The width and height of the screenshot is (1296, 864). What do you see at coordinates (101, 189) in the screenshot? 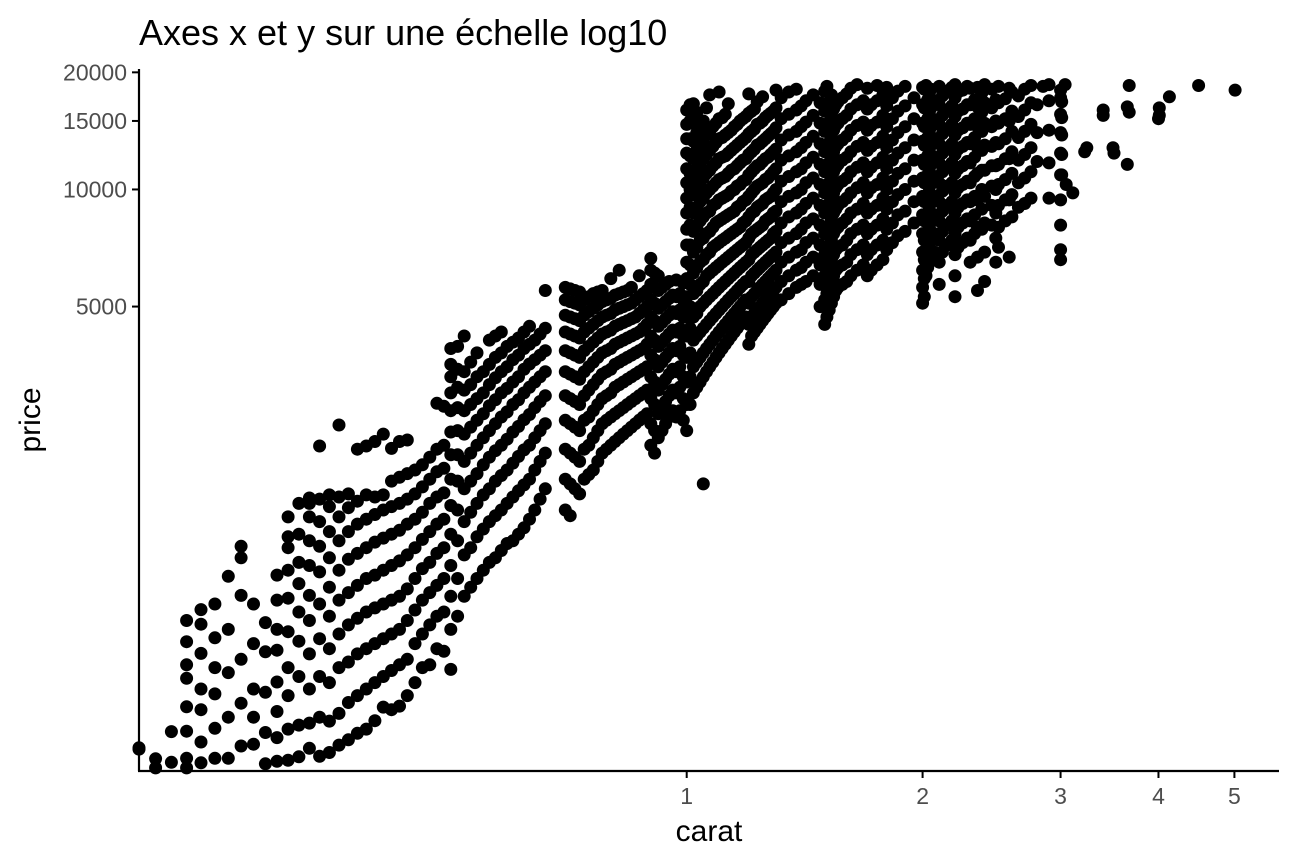
I see `y-axis-ticks: 5000 10000 15000 20000` at bounding box center [101, 189].